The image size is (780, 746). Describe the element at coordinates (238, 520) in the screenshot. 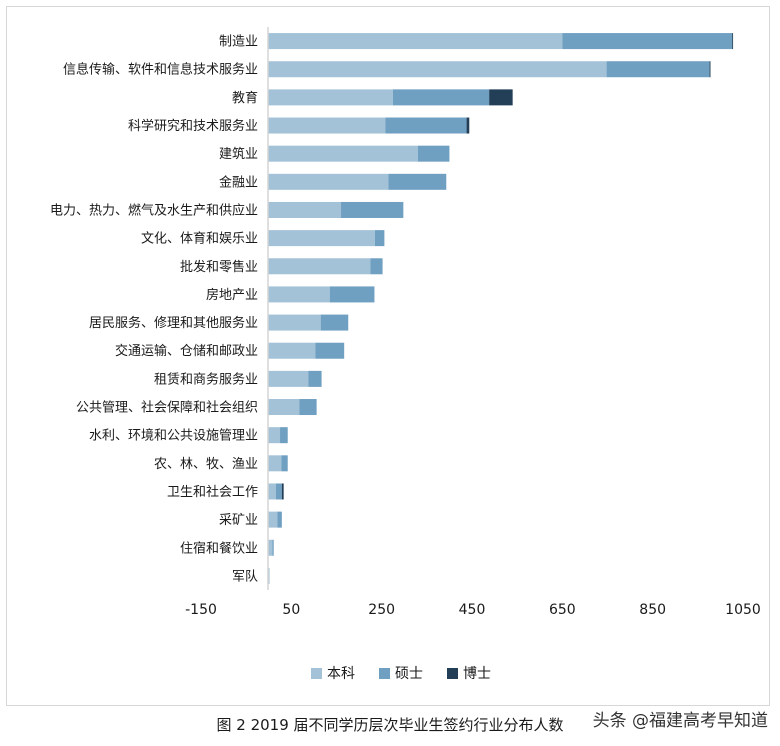

I see `category-label: 采矿业` at that location.